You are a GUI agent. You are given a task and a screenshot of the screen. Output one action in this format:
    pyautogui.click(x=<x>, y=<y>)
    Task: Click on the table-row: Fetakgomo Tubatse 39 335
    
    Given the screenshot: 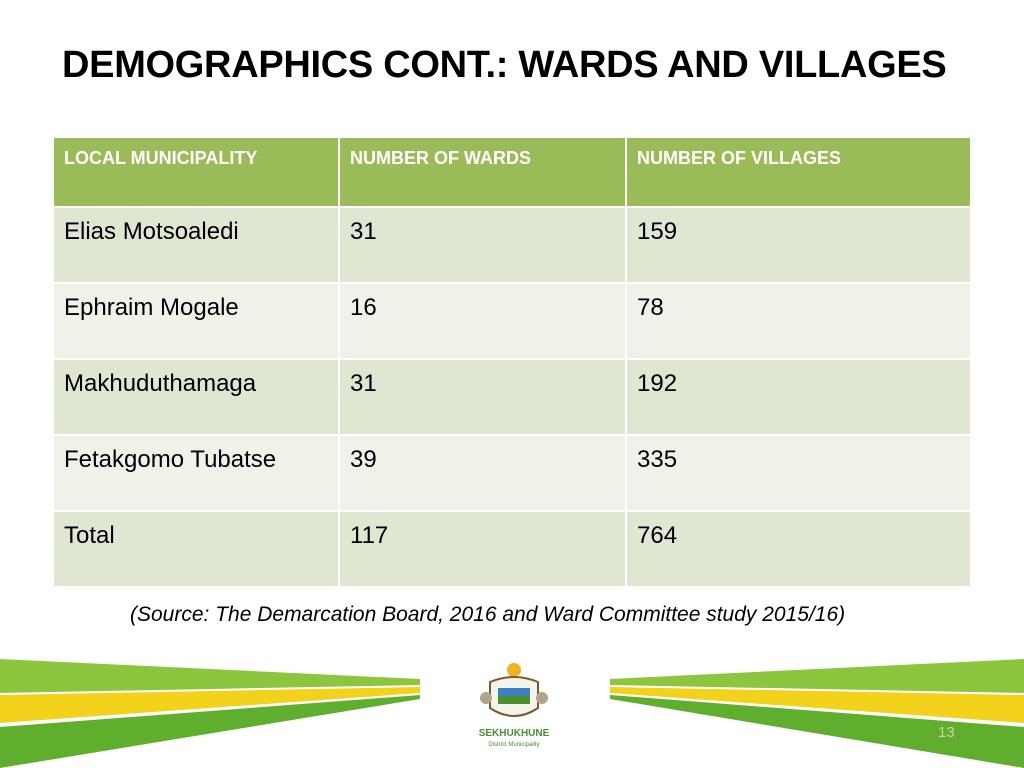 What is the action you would take?
    pyautogui.click(x=512, y=473)
    